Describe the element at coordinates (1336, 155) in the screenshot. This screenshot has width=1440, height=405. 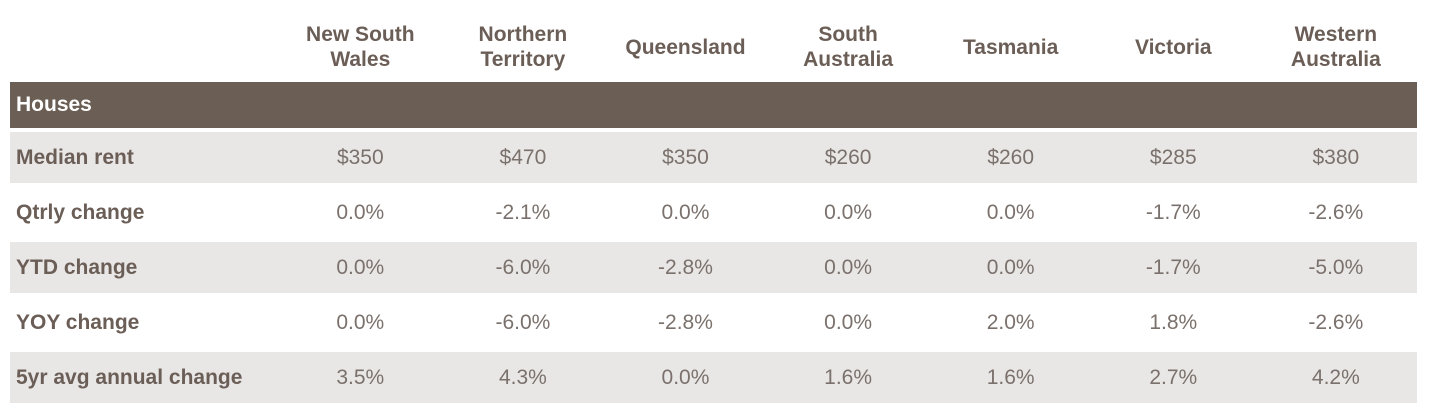
I see `table-cell: $380` at that location.